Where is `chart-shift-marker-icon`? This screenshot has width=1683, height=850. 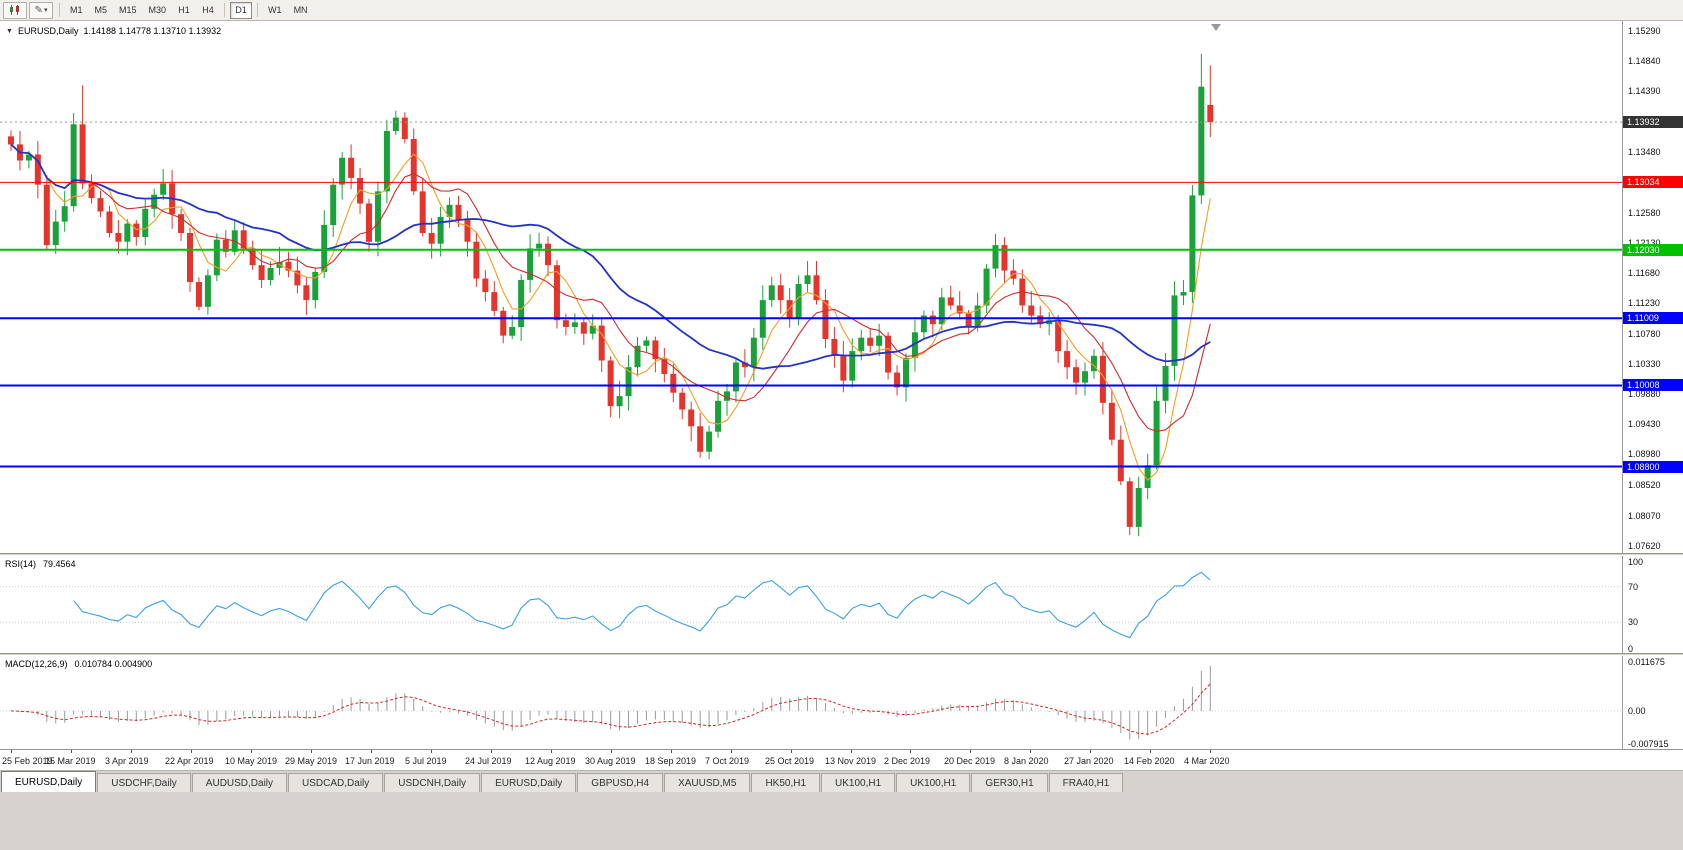
chart-shift-marker-icon is located at coordinates (1216, 27).